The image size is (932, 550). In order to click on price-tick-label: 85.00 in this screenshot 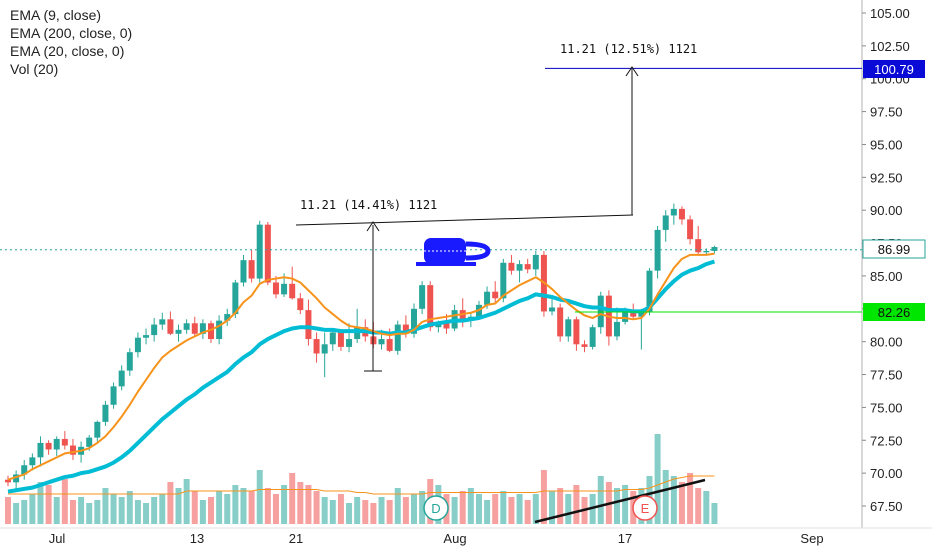, I will do `click(886, 276)`.